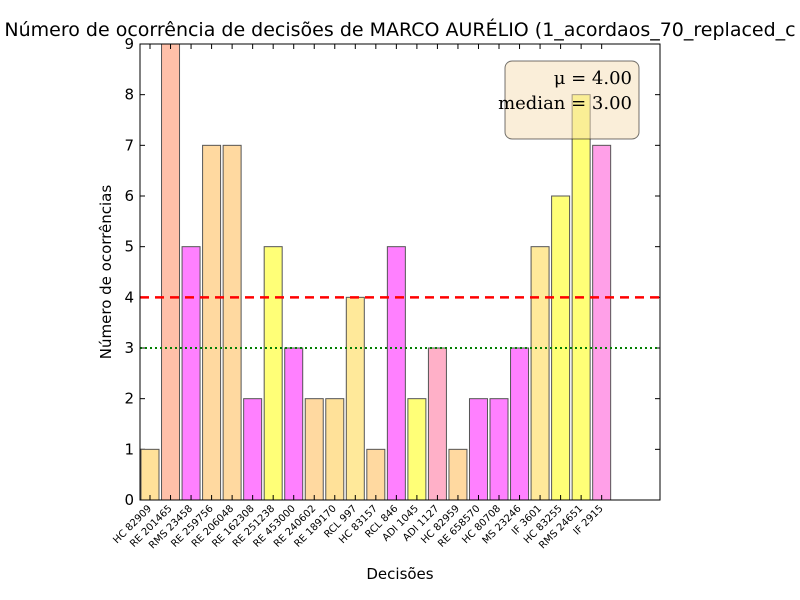 This screenshot has width=800, height=600. I want to click on y-tick-label: 8, so click(129, 95).